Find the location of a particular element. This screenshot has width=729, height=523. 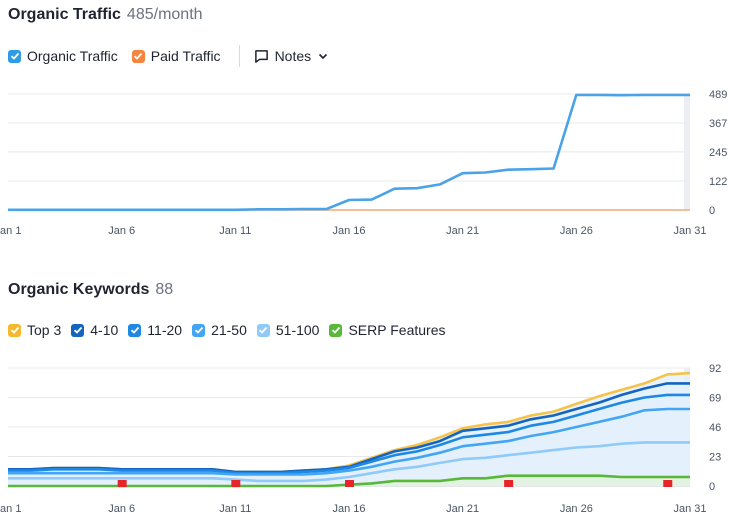

legend-serp-features: SERP Features is located at coordinates (387, 330).